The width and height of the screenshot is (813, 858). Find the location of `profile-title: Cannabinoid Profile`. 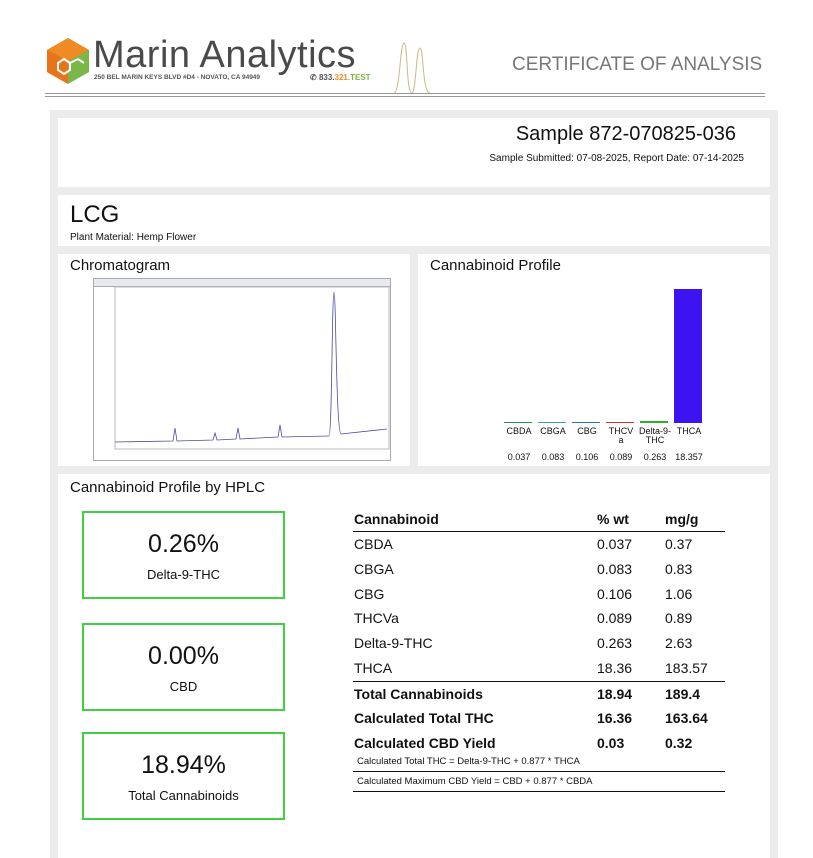

profile-title: Cannabinoid Profile is located at coordinates (495, 265).